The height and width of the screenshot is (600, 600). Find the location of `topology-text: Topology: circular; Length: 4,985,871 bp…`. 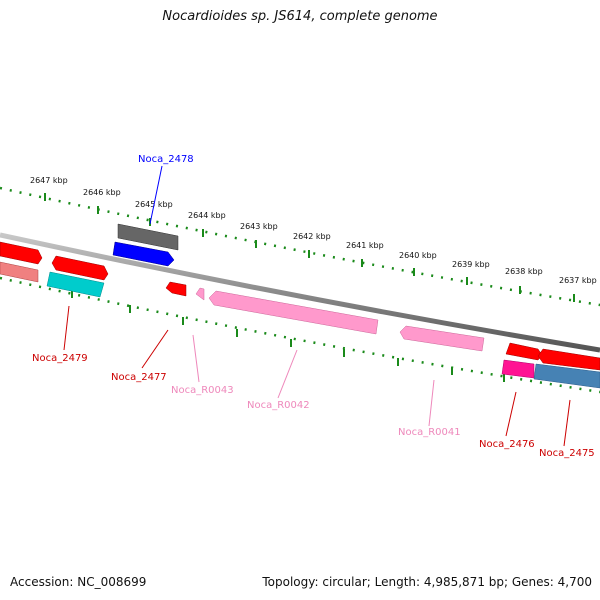

topology-text: Topology: circular; Length: 4,985,871 bp… is located at coordinates (427, 582).